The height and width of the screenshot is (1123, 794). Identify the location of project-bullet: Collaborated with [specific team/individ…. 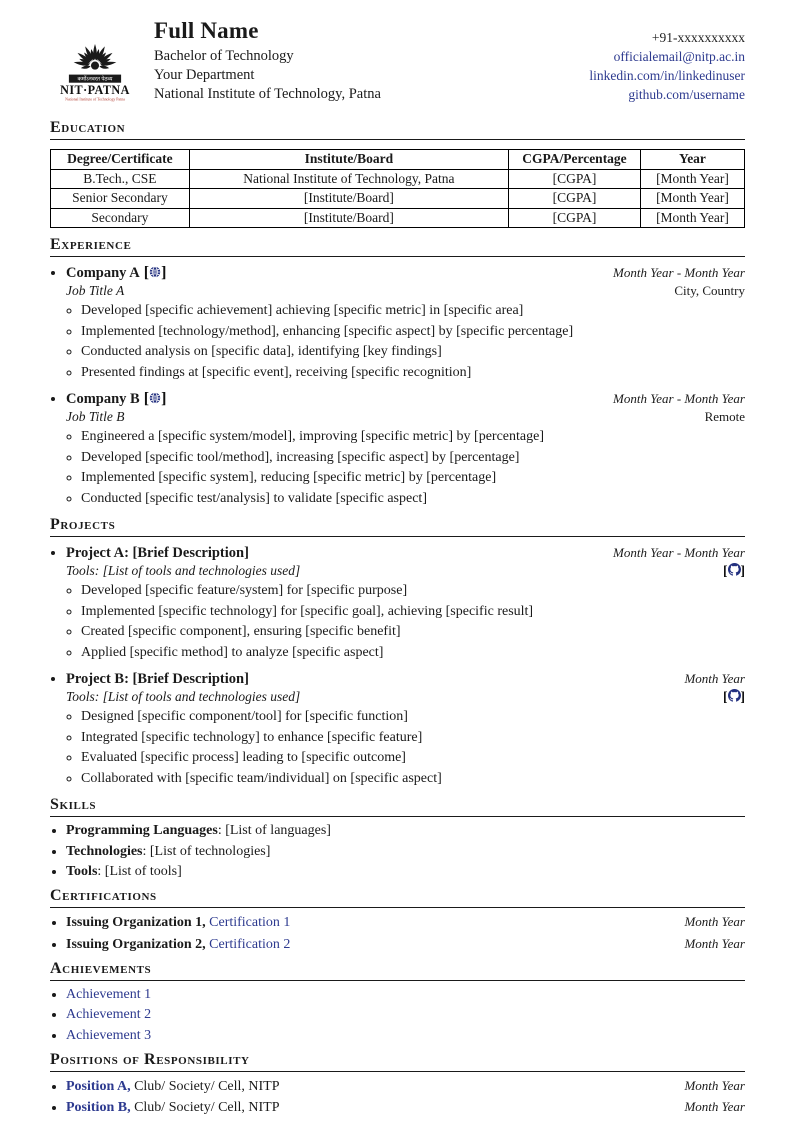
(413, 779).